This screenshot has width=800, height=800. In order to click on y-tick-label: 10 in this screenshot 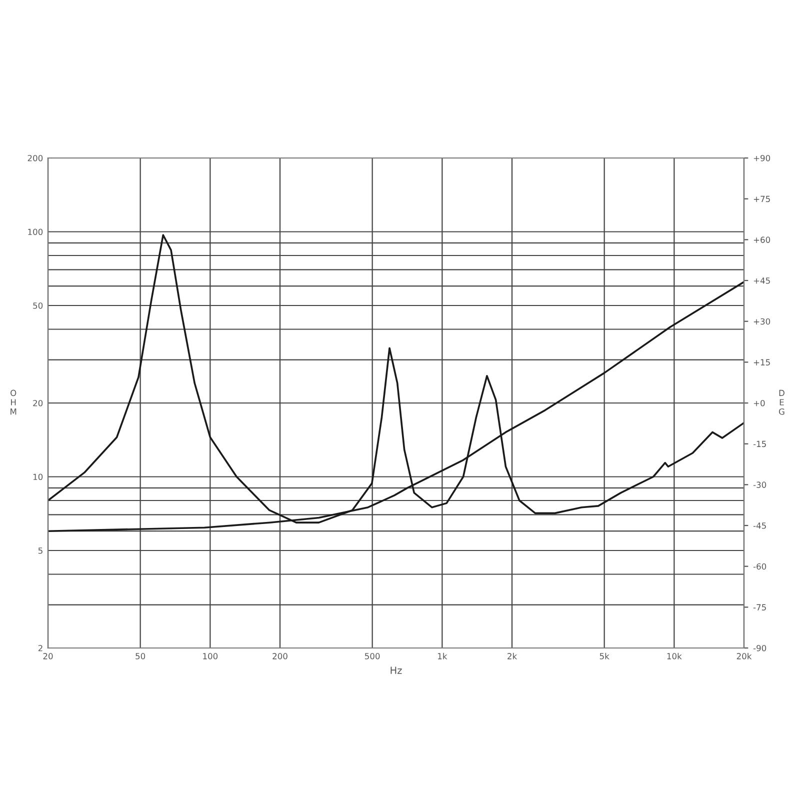, I will do `click(38, 477)`.